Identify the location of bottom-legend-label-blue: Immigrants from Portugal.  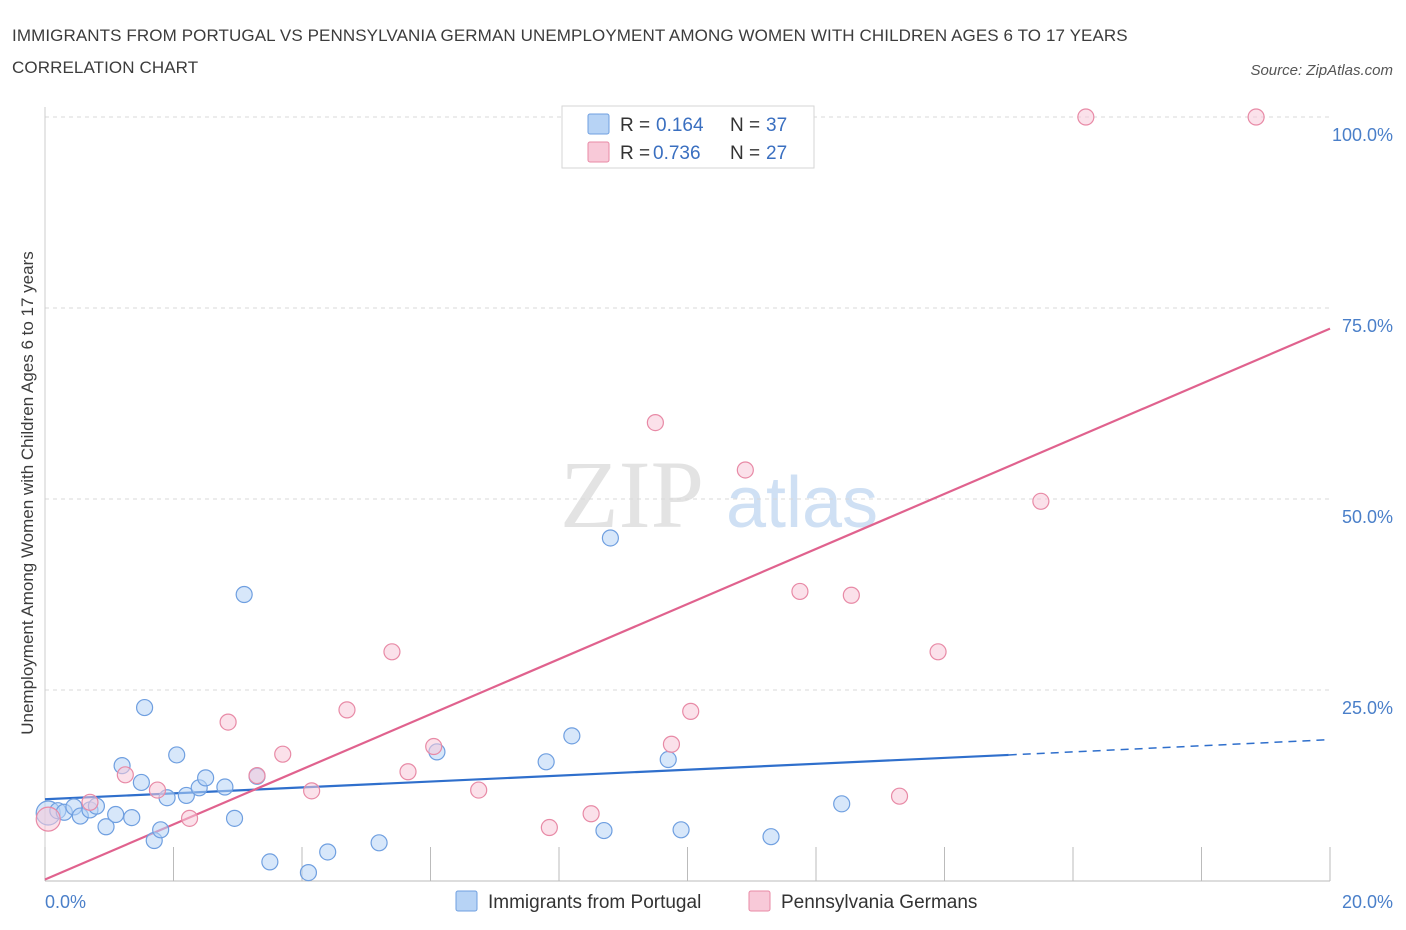
(594, 902).